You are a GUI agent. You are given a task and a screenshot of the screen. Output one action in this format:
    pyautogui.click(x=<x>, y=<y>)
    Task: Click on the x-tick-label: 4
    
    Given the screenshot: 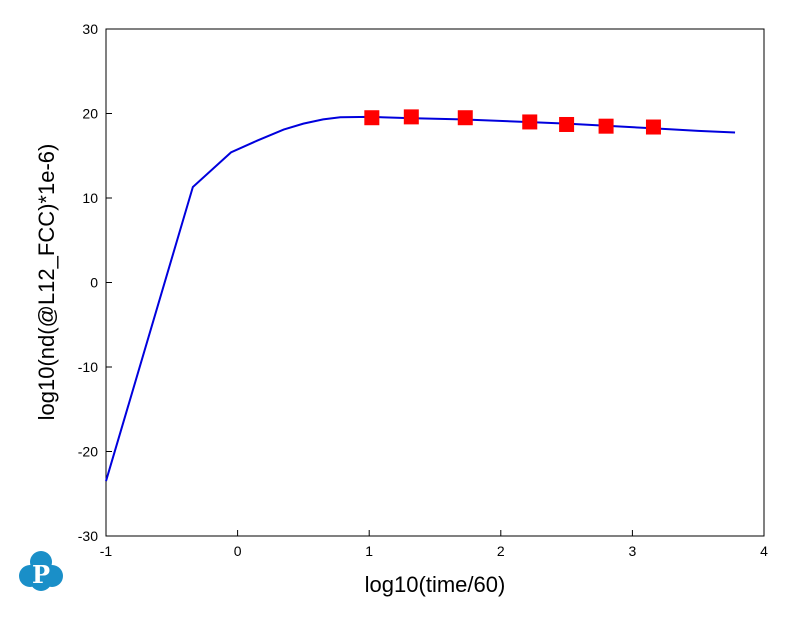 What is the action you would take?
    pyautogui.click(x=764, y=551)
    